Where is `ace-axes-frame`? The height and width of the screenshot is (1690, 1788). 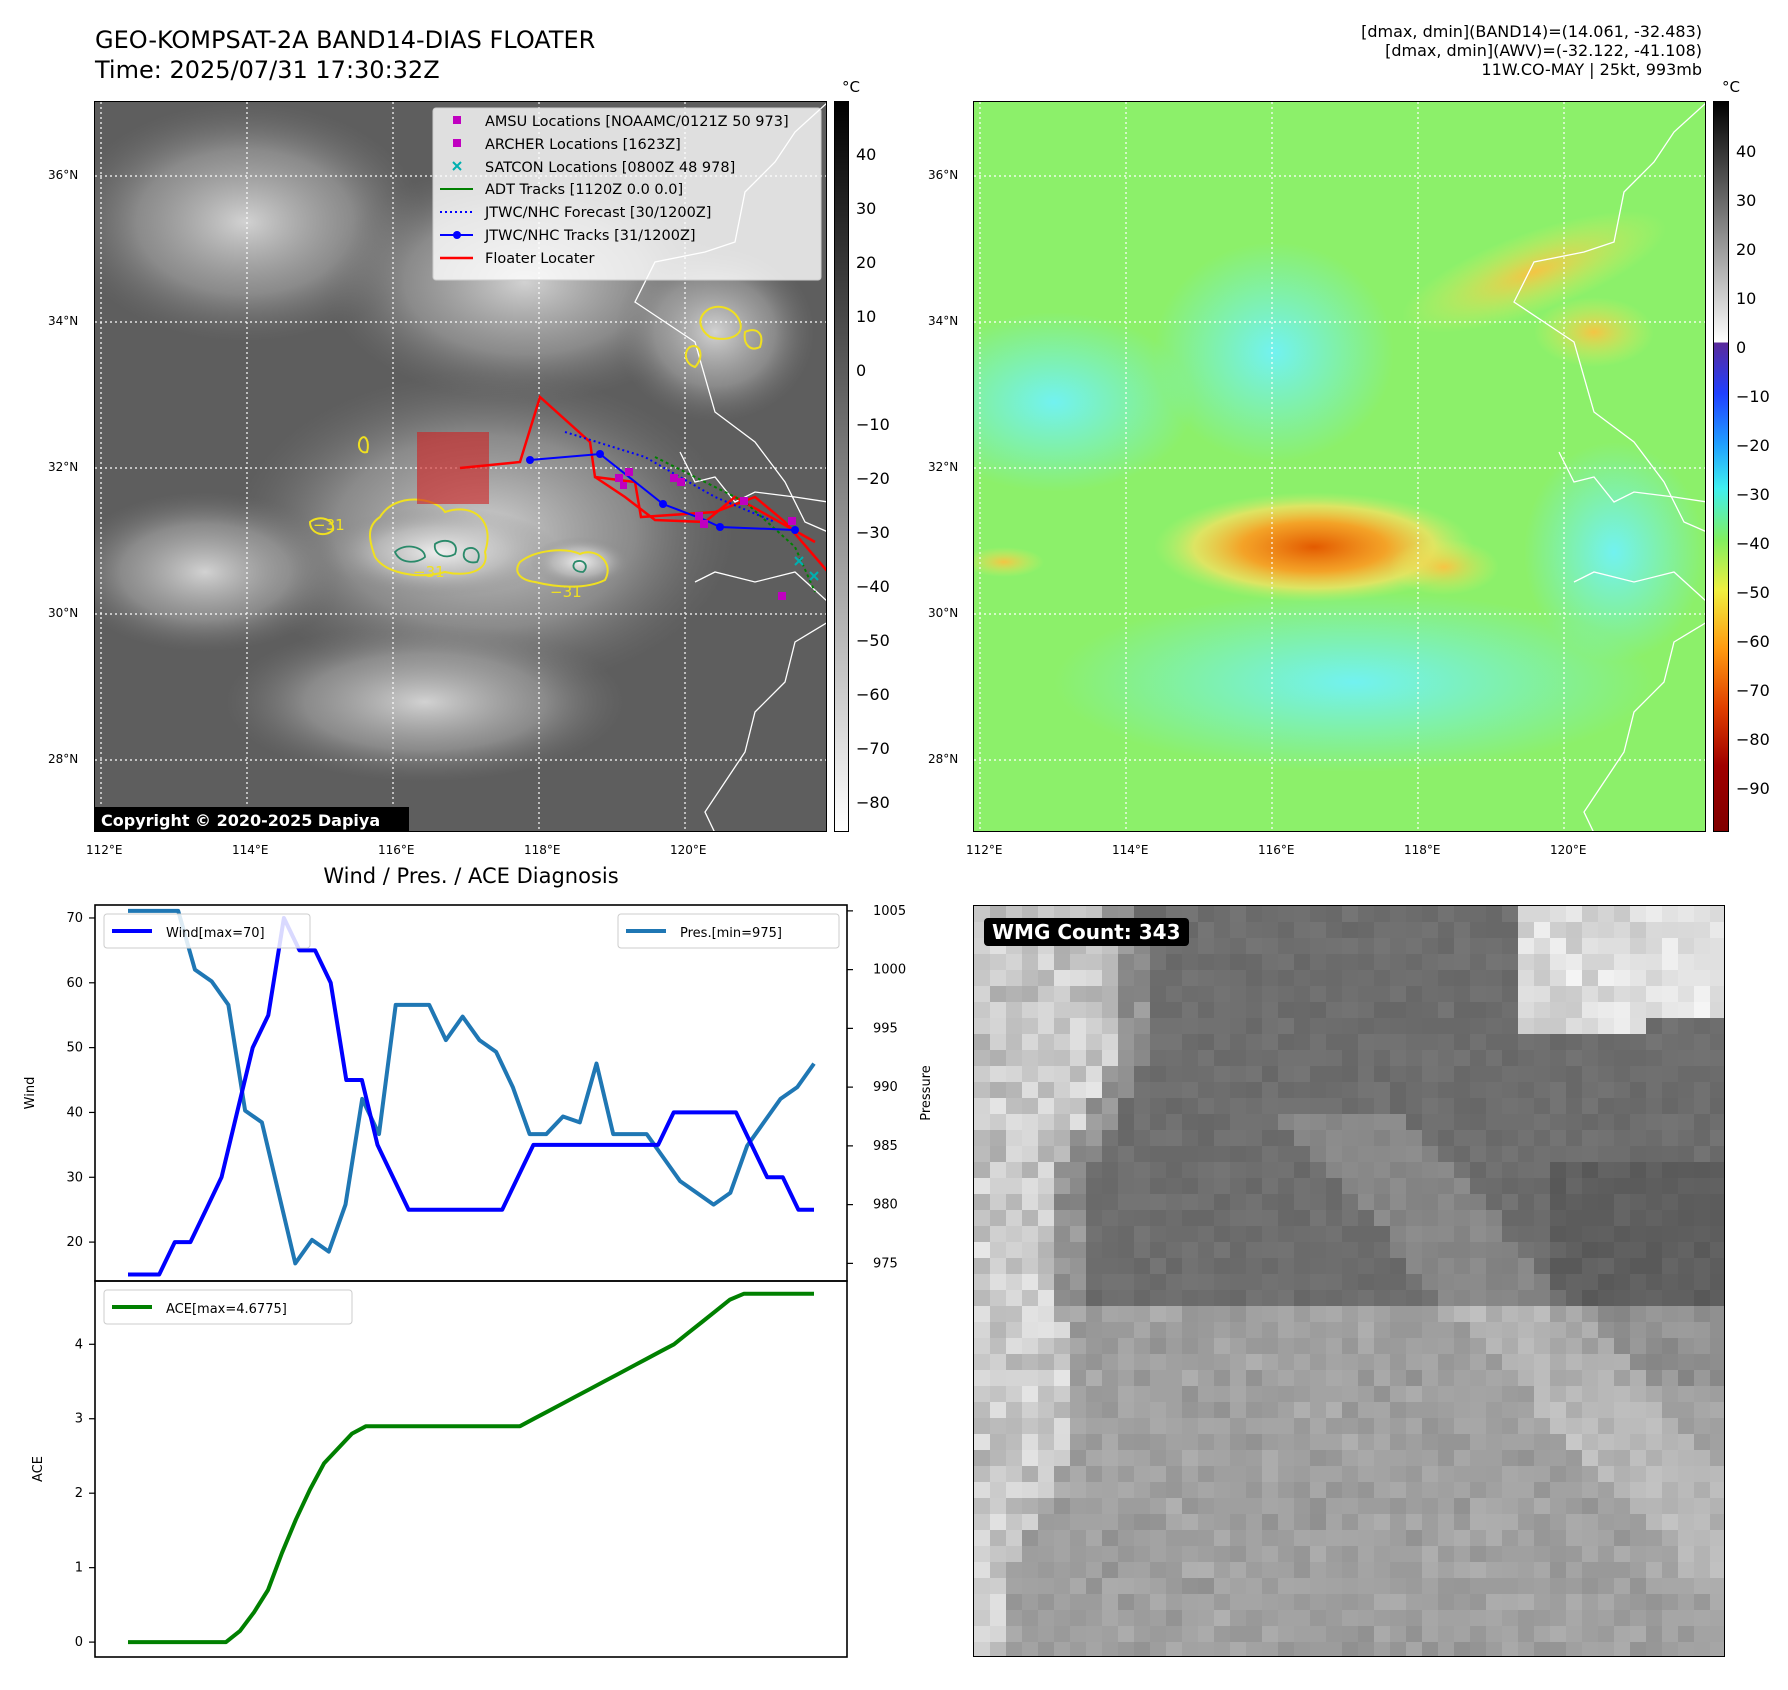
ace-axes-frame is located at coordinates (471, 1469).